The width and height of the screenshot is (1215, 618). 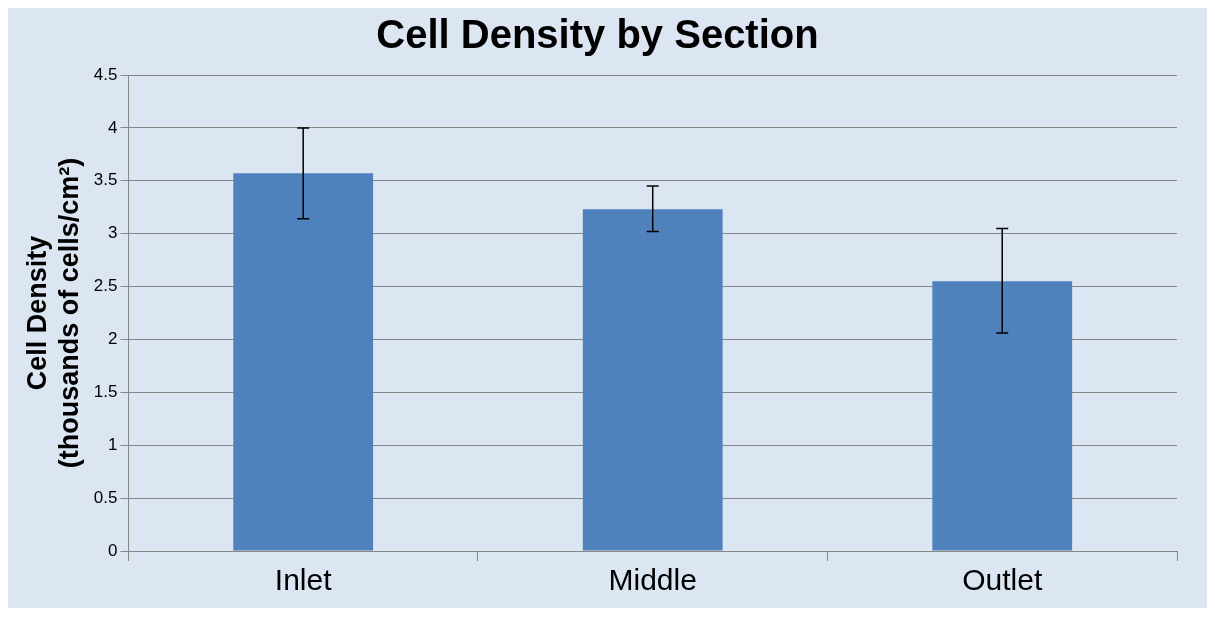 I want to click on y-tick-label: 0, so click(x=112, y=550).